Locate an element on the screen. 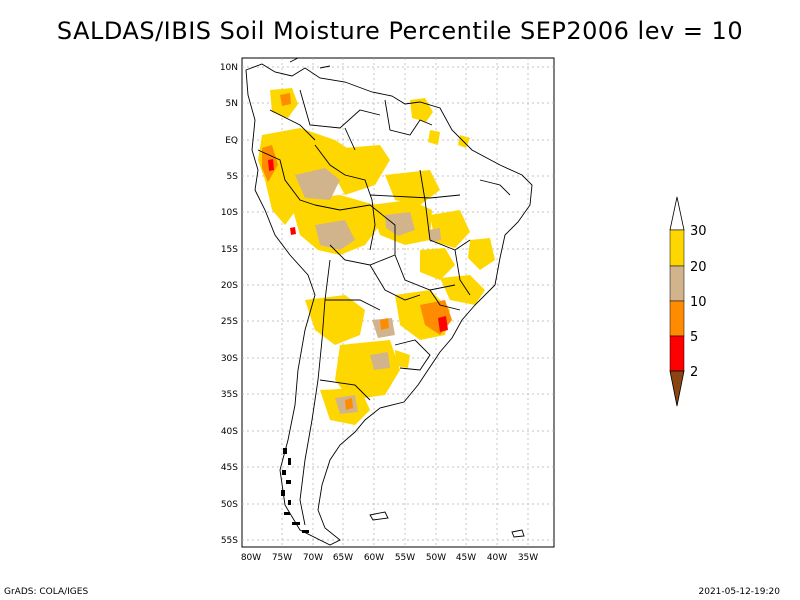 This screenshot has height=600, width=800. legend-label: 10 is located at coordinates (698, 302).